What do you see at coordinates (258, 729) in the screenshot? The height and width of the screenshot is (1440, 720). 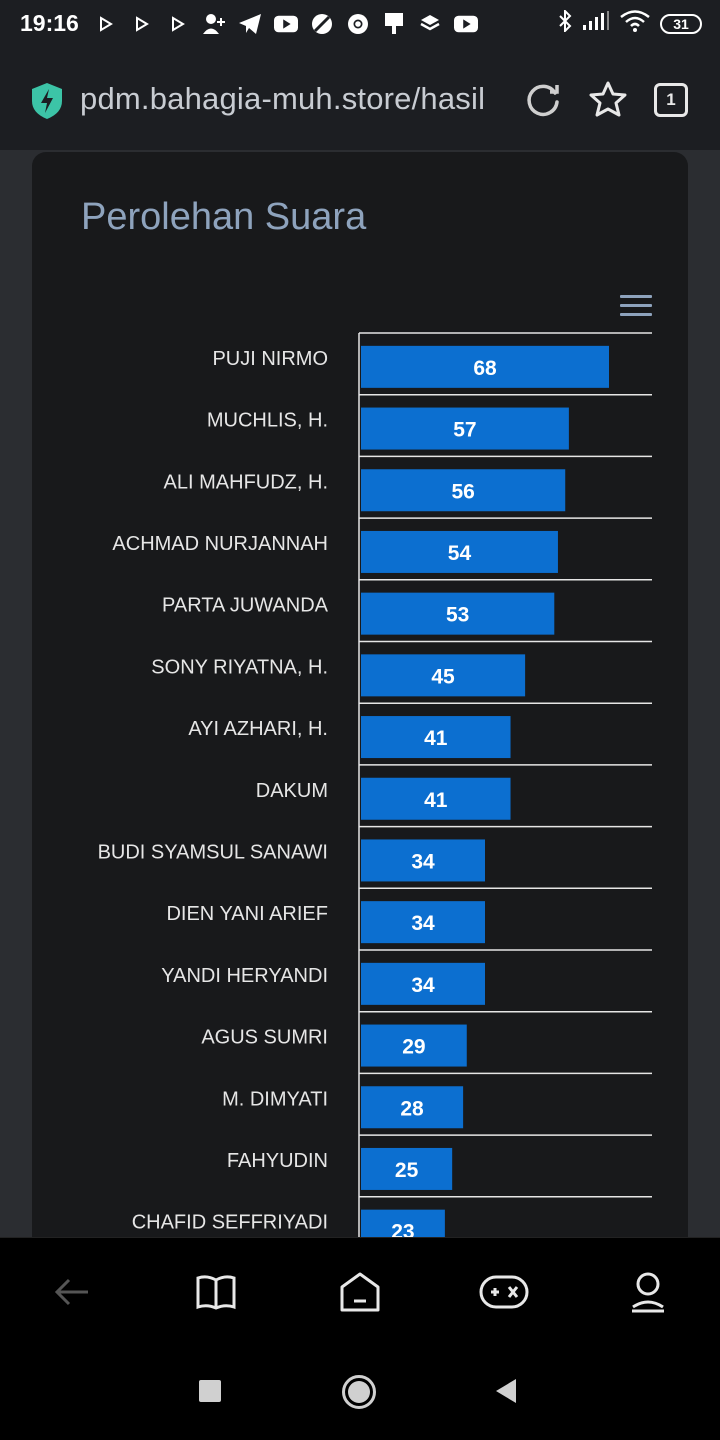 I see `category-label: AYI AZHARI, H.` at bounding box center [258, 729].